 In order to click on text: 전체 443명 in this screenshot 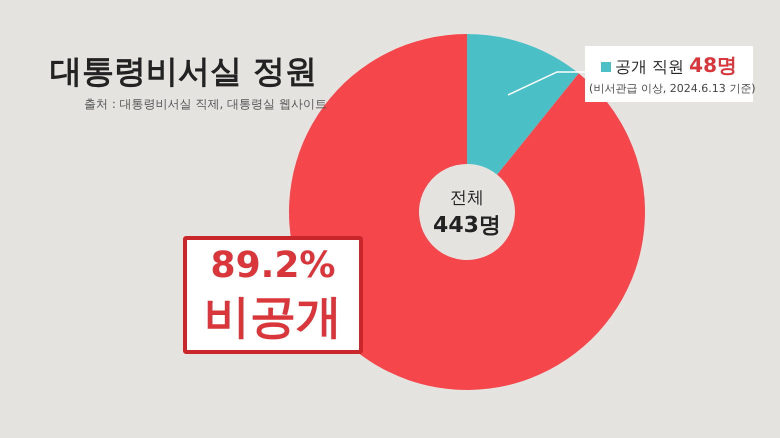, I will do `click(467, 213)`.